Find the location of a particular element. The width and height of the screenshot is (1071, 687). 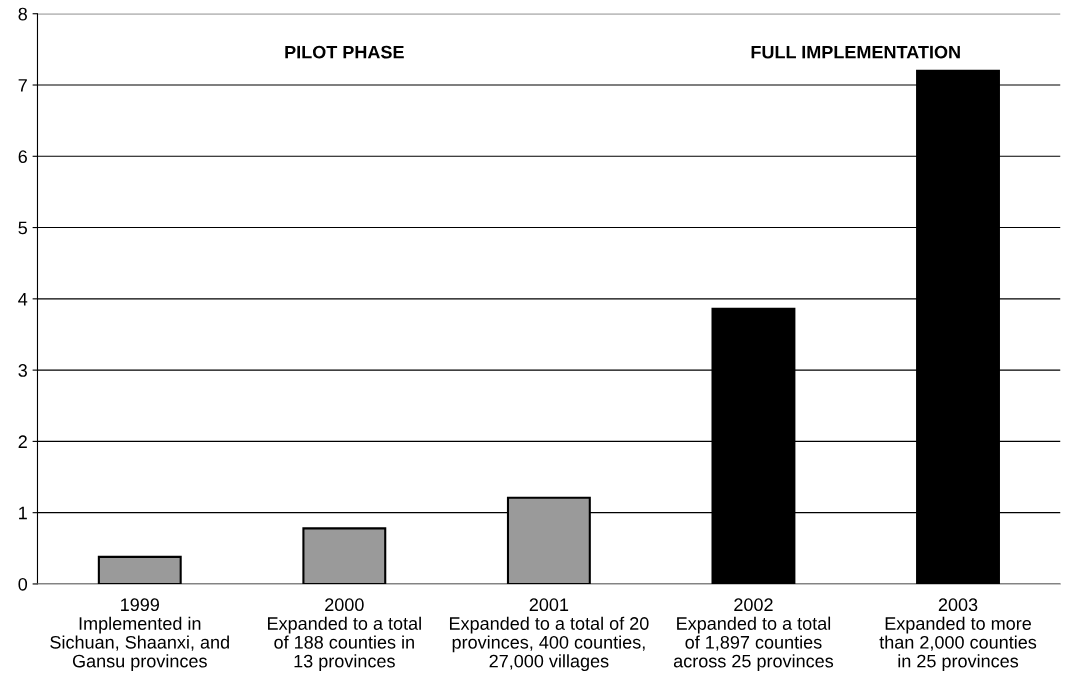

x-tick-label: 2001 Expanded to a total of 20 provinces, 400 counties, 27,000 villages is located at coordinates (549, 635).